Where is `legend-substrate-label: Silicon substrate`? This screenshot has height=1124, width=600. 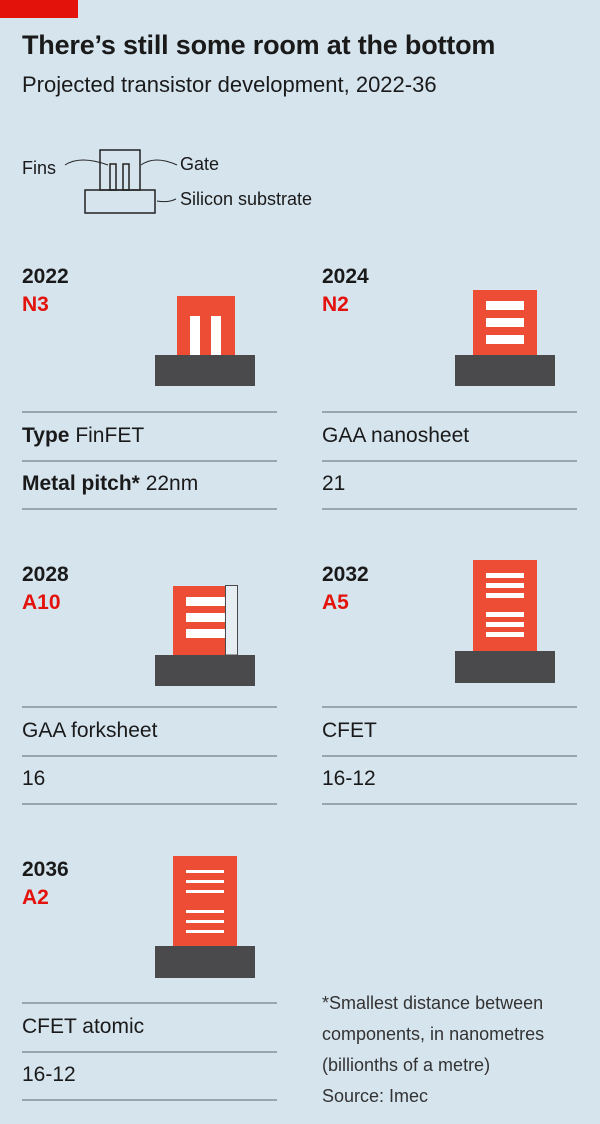 legend-substrate-label: Silicon substrate is located at coordinates (246, 199).